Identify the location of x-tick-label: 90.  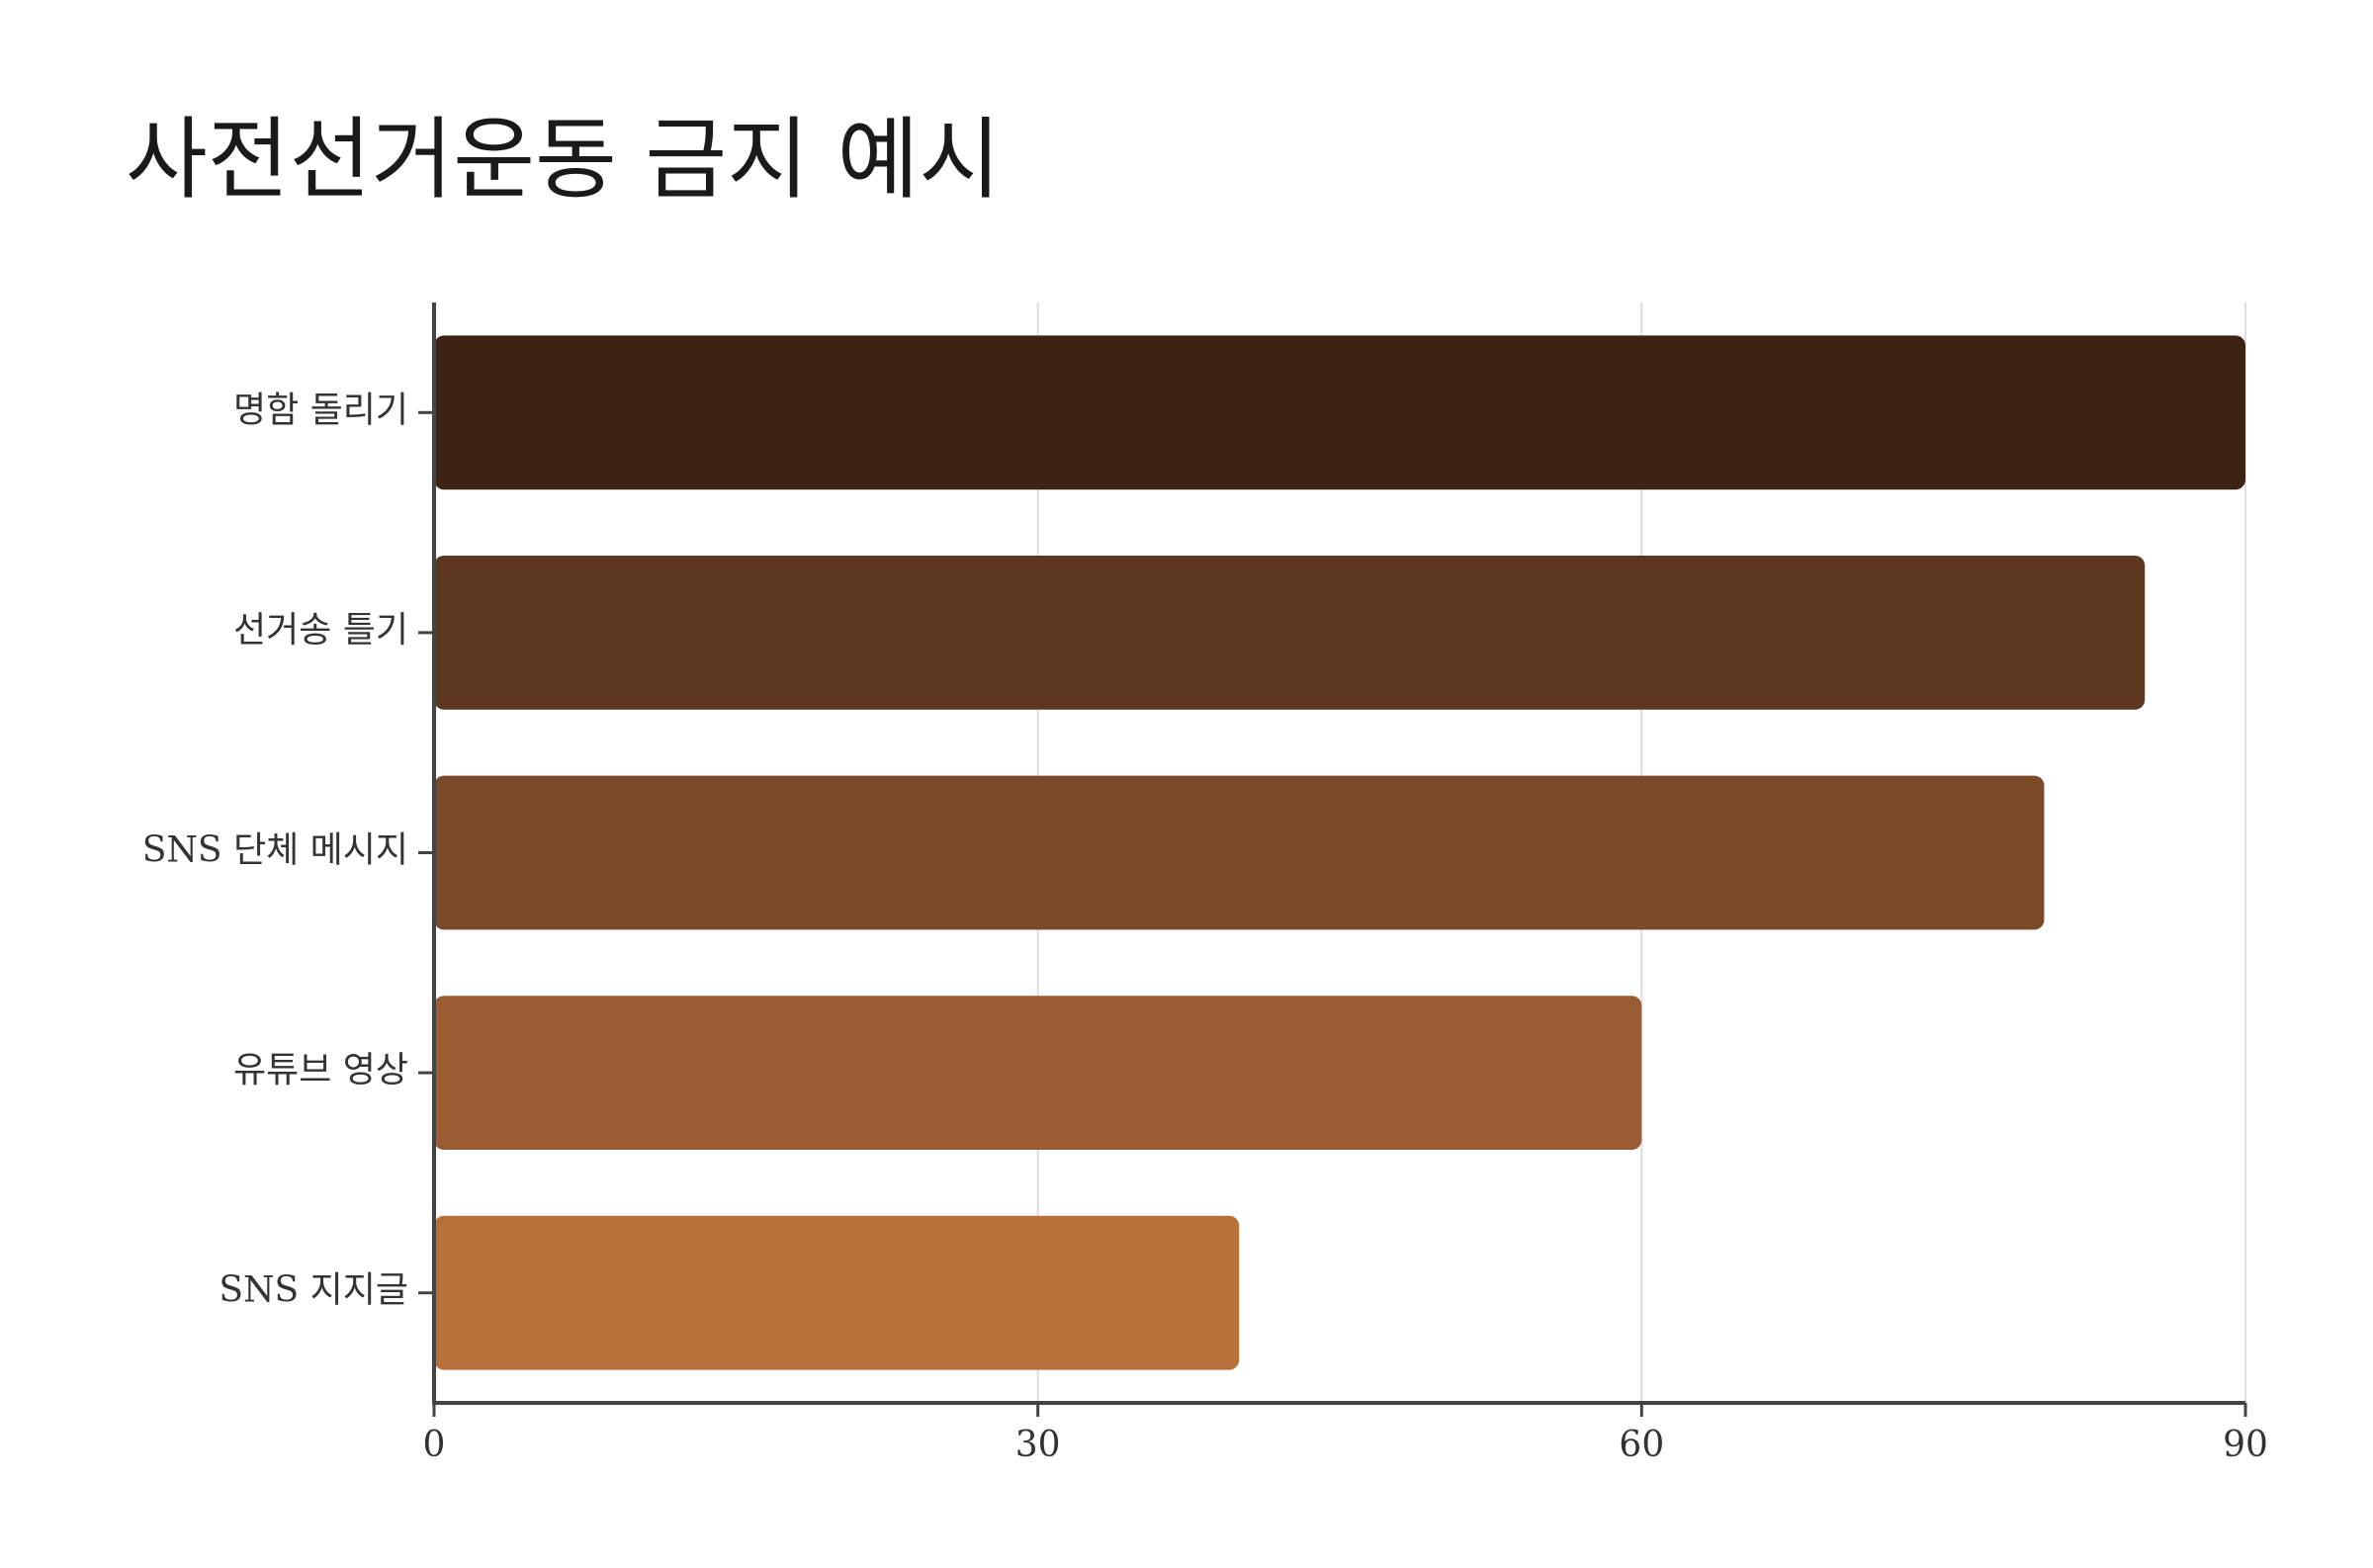
(2245, 1445).